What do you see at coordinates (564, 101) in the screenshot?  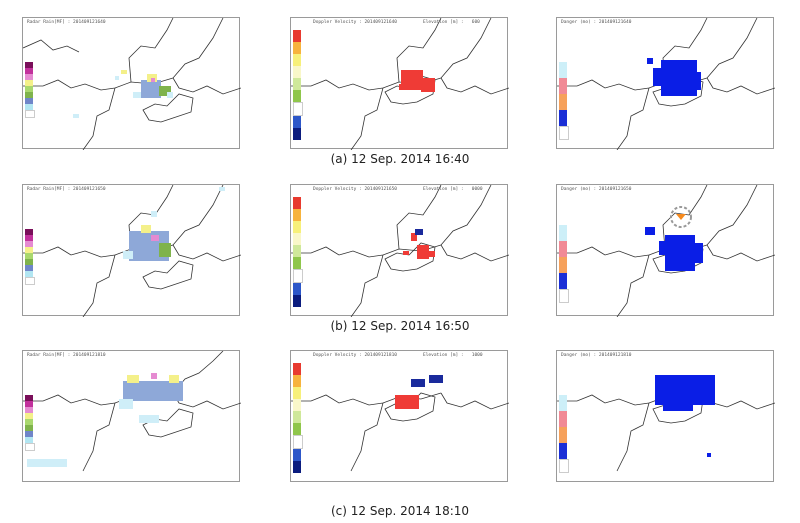 I see `danger-legend-a` at bounding box center [564, 101].